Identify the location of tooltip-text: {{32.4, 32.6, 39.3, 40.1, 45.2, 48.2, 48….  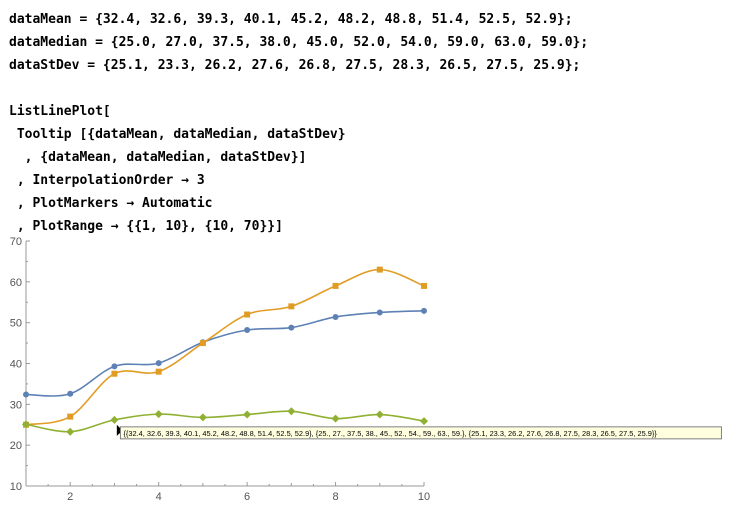
(390, 433).